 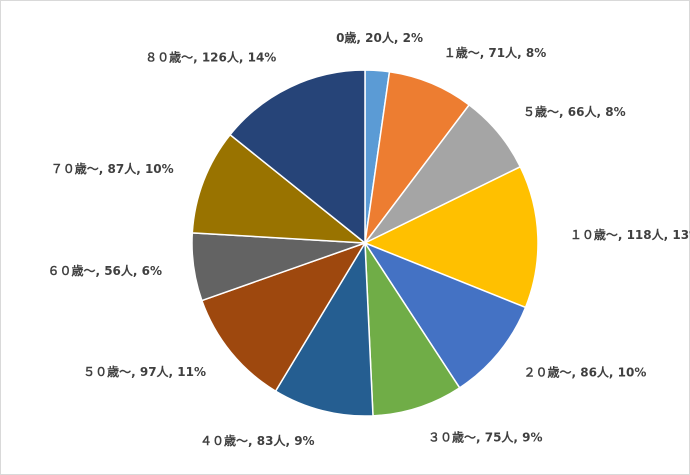 What do you see at coordinates (257, 440) in the screenshot?
I see `data-label: ４０歳～, 83人, 9%` at bounding box center [257, 440].